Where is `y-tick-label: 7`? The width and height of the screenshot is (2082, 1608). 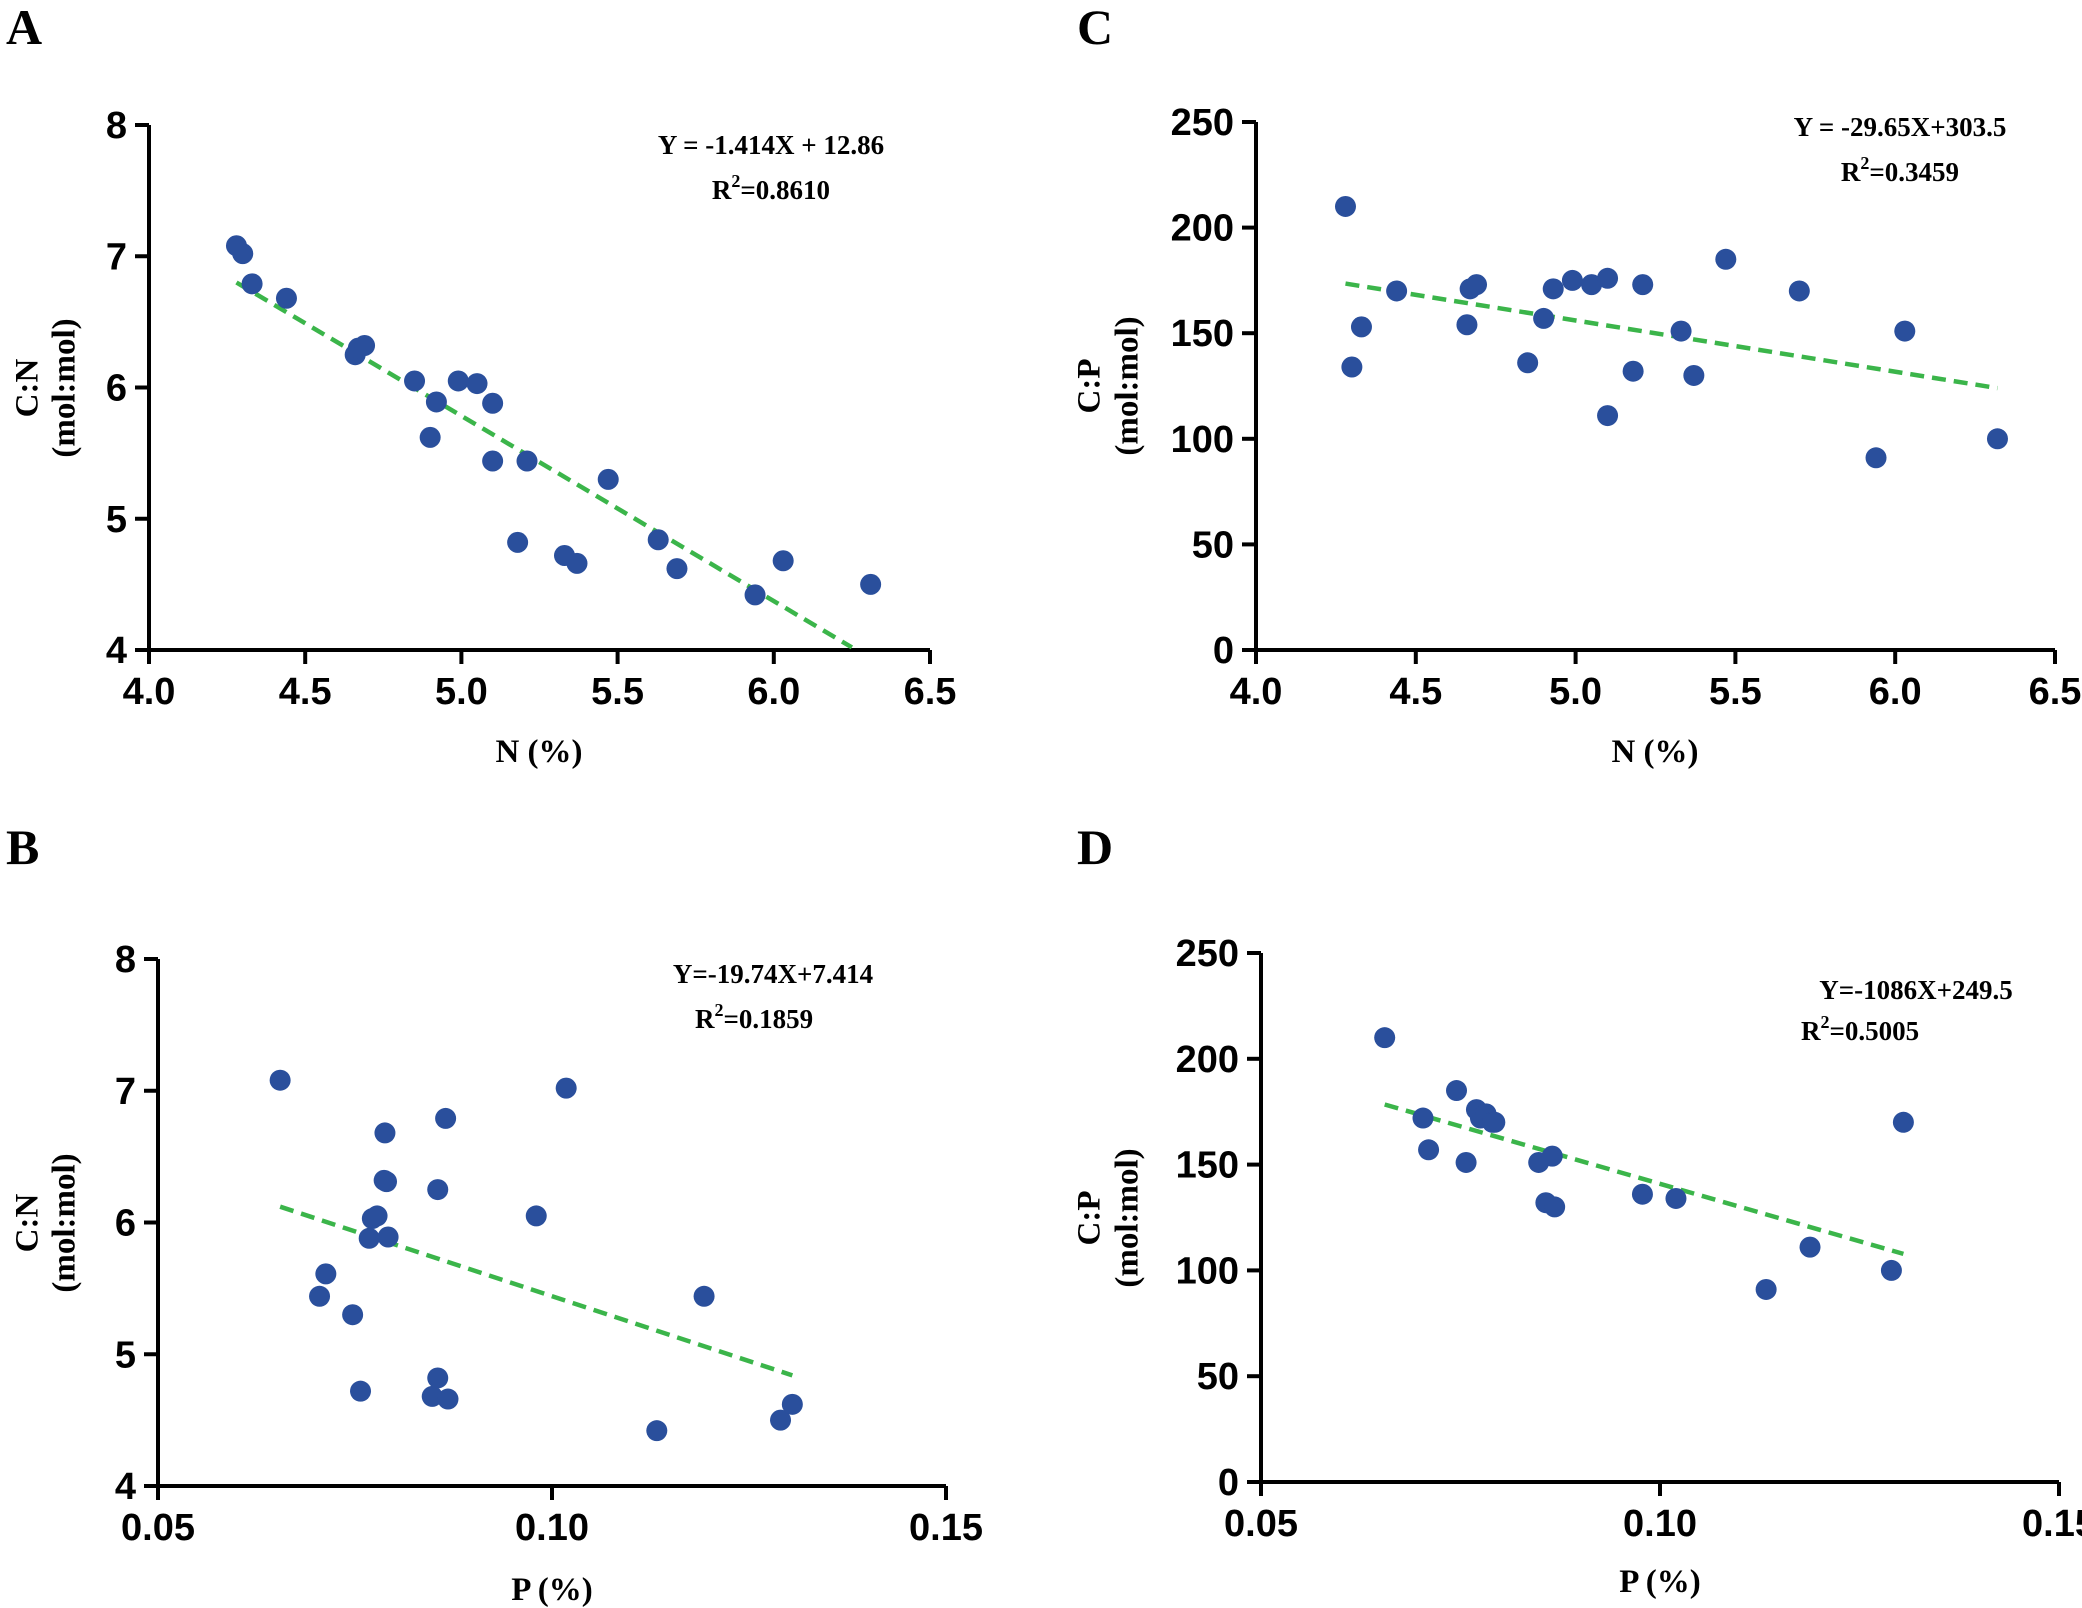 y-tick-label: 7 is located at coordinates (125, 1092).